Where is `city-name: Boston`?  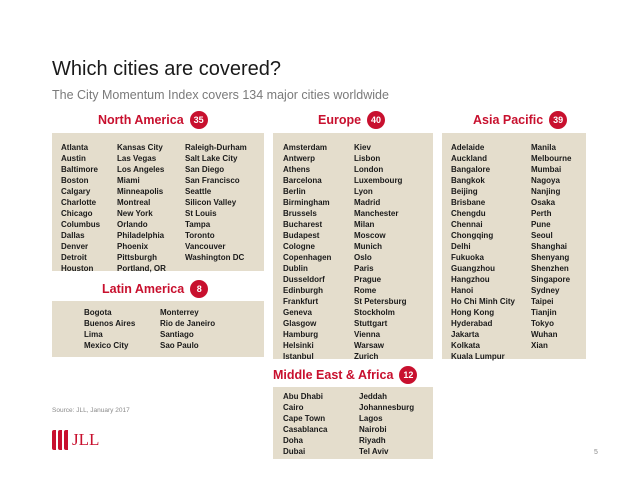
city-name: Boston is located at coordinates (75, 180).